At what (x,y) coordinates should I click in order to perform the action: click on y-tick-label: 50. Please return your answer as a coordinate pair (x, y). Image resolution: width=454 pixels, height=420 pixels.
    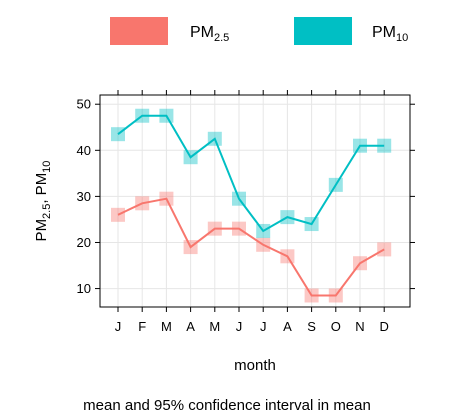
    Looking at the image, I should click on (84, 104).